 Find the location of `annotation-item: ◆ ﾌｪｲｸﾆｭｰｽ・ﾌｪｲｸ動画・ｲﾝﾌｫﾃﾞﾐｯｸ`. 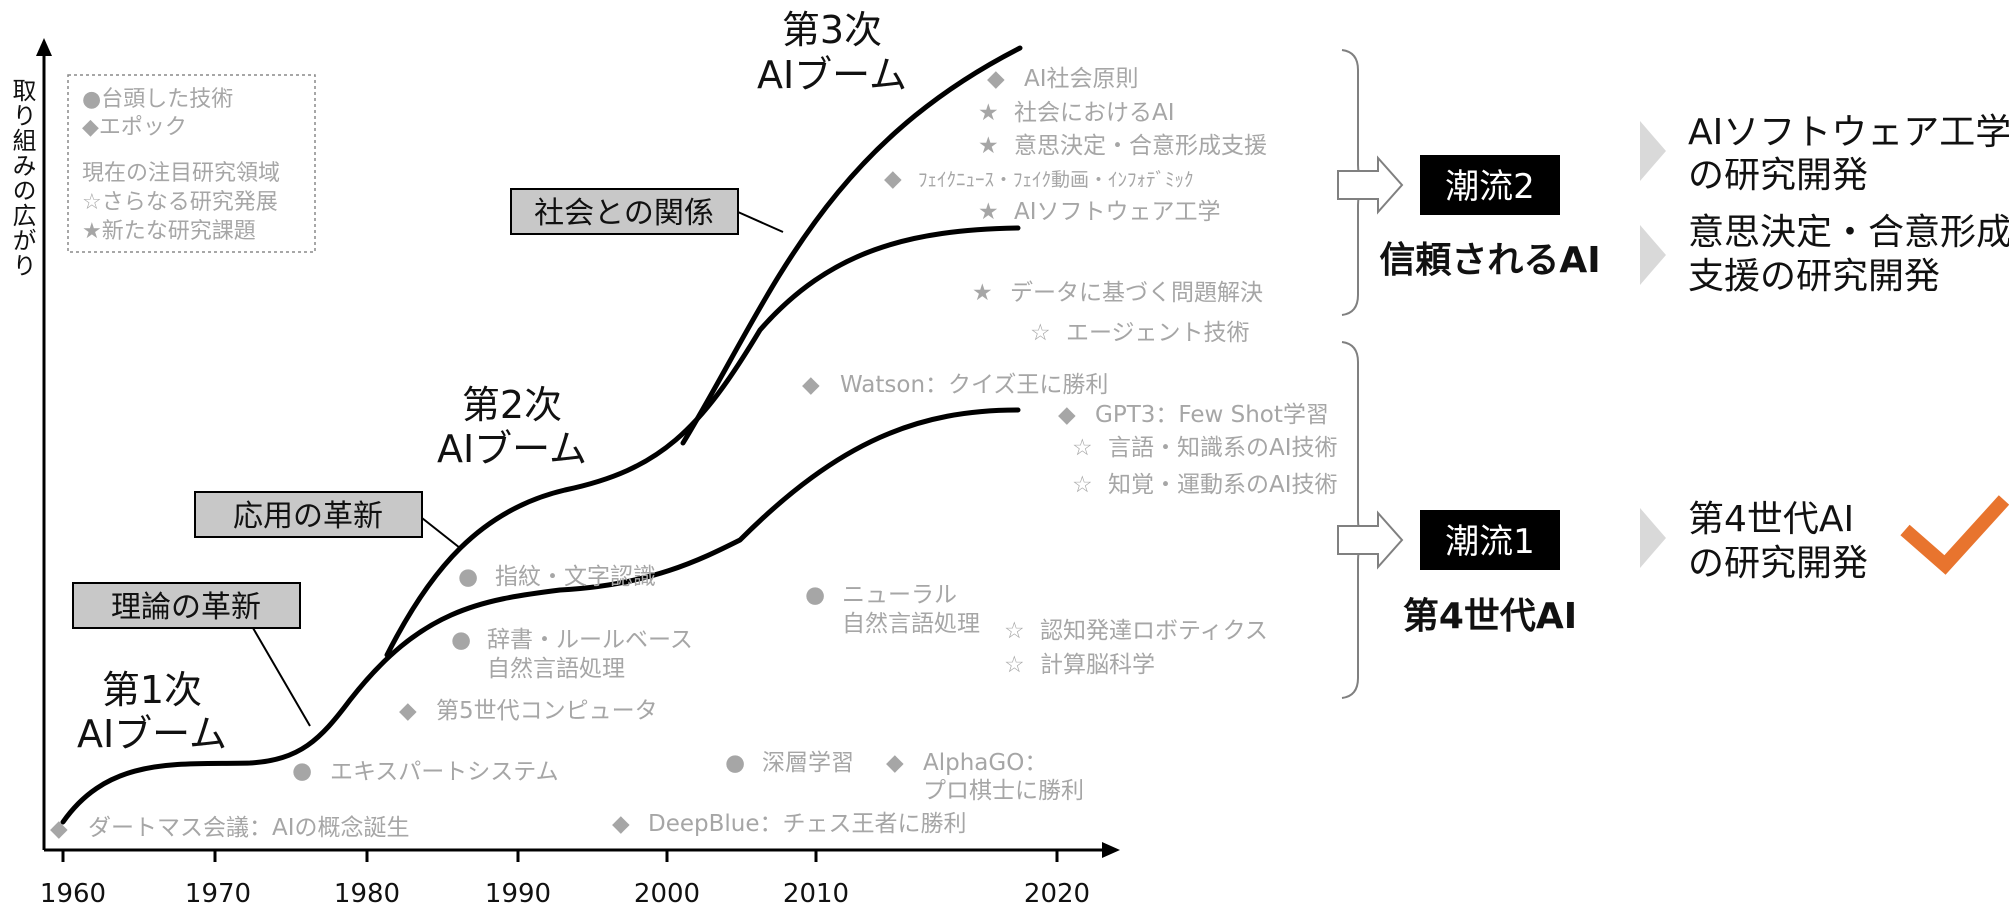

annotation-item: ◆ ﾌｪｲｸﾆｭｰｽ・ﾌｪｲｸ動画・ｲﾝﾌｫﾃﾞﾐｯｸ is located at coordinates (1039, 179).